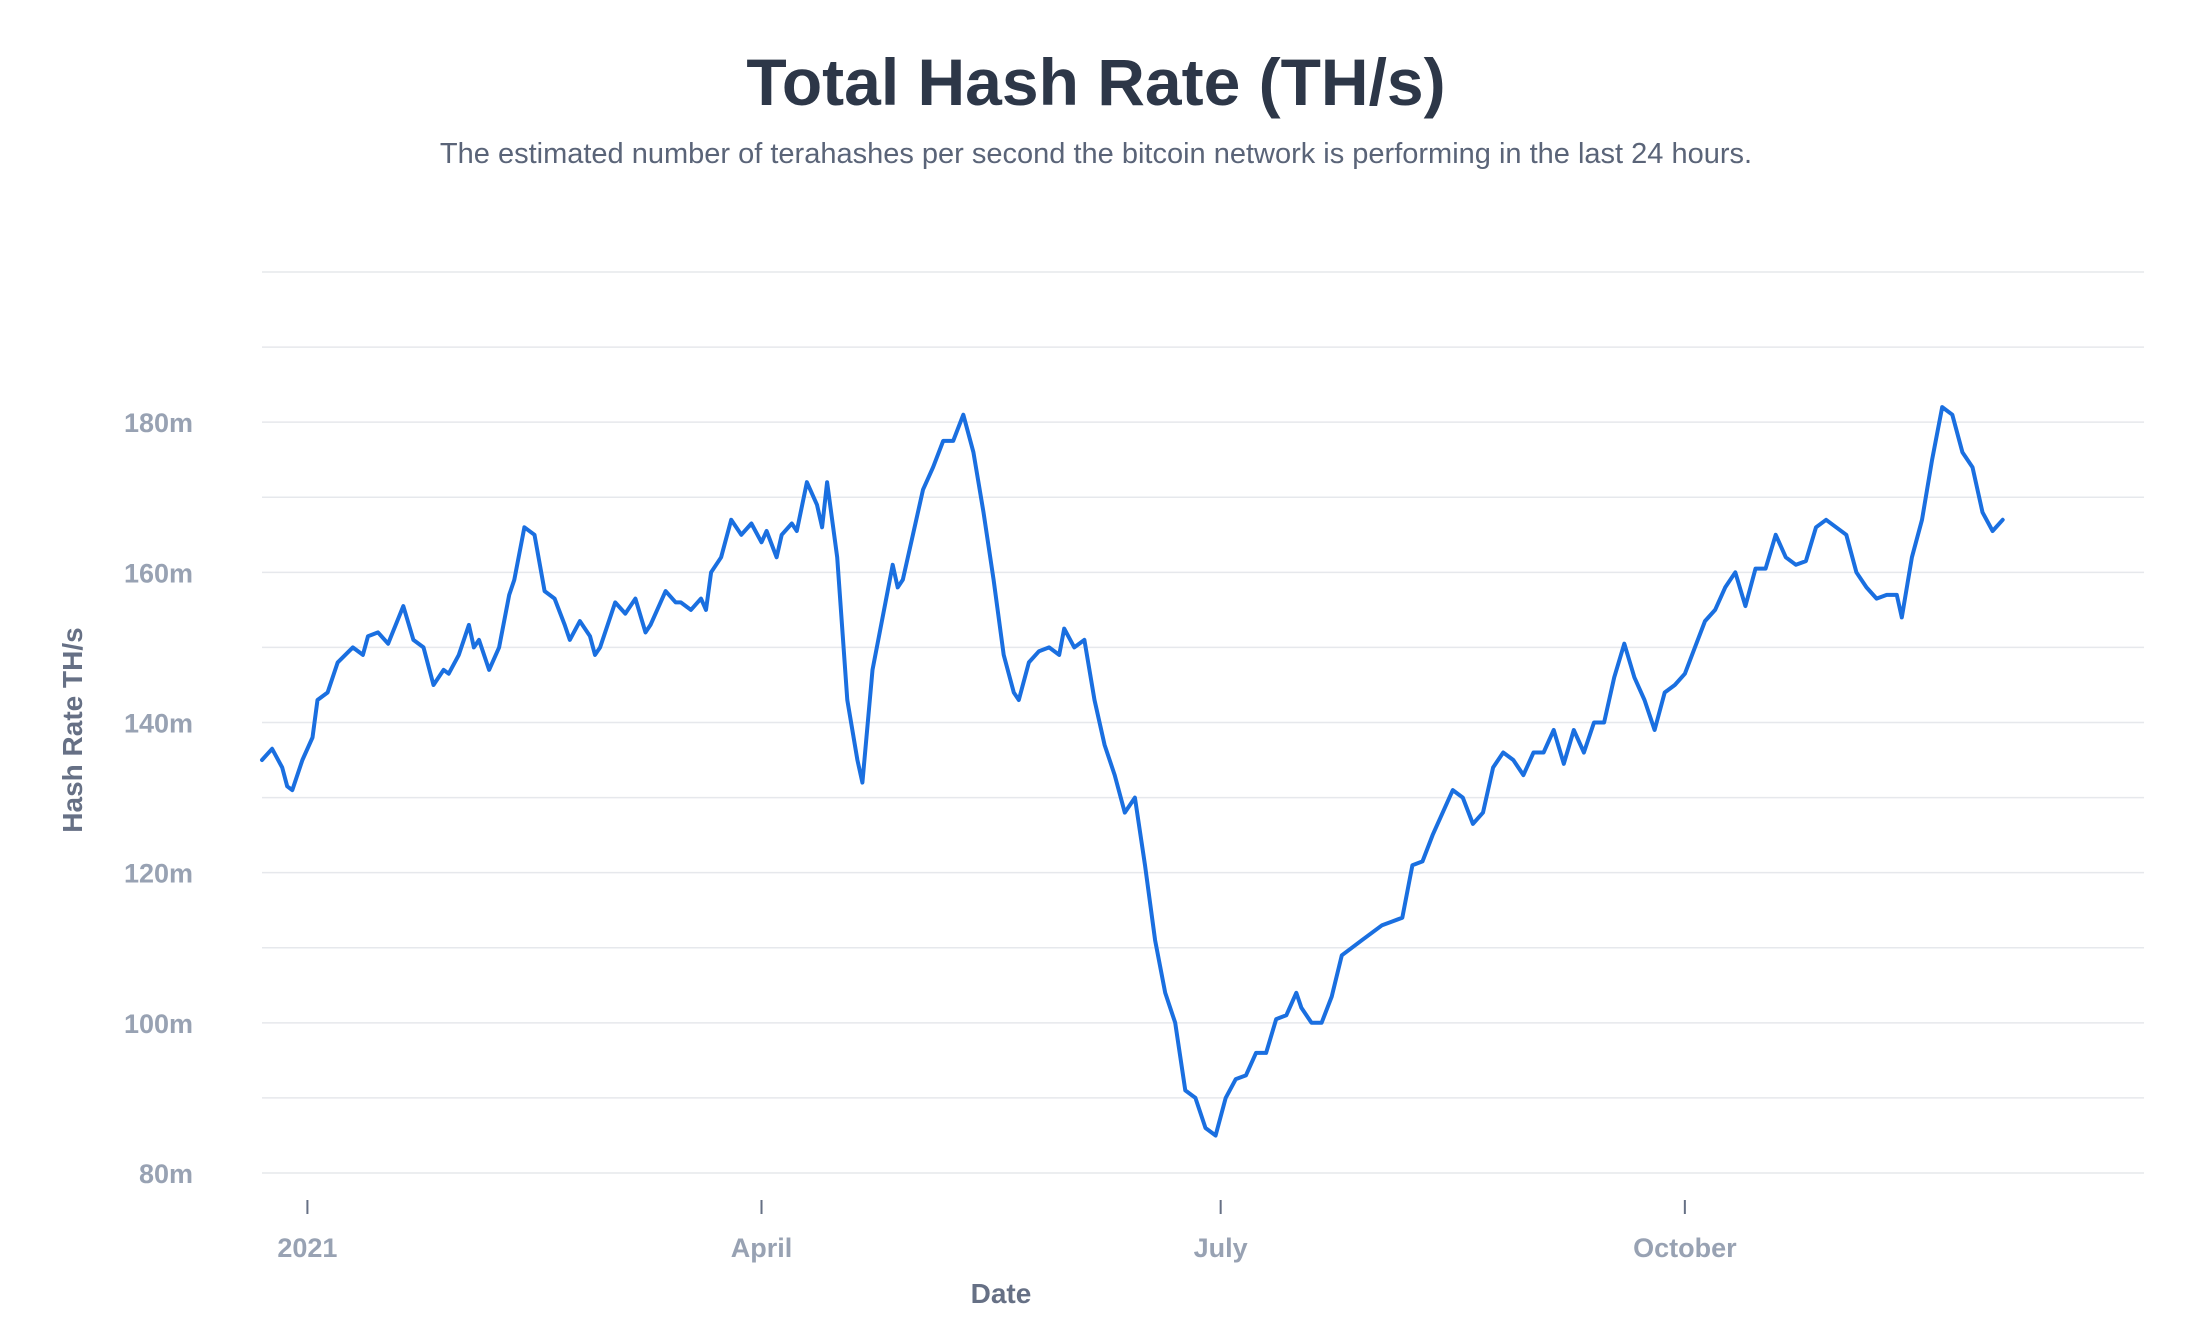 The height and width of the screenshot is (1324, 2192). I want to click on y-tick-label: 160m, so click(158, 573).